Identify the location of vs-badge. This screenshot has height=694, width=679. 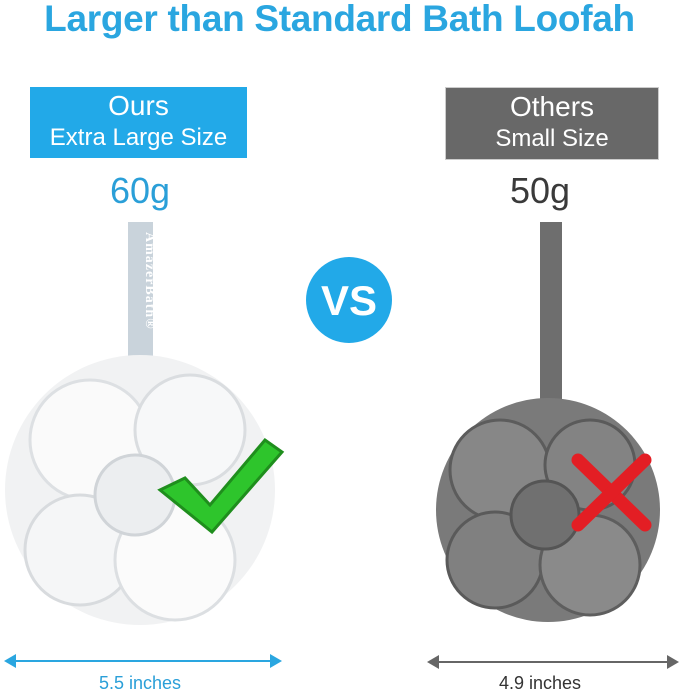
(349, 300).